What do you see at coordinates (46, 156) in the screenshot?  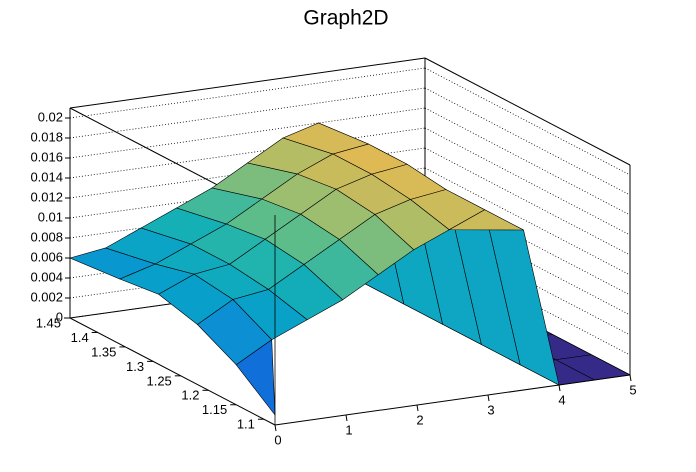 I see `z-tick-label: 0.016` at bounding box center [46, 156].